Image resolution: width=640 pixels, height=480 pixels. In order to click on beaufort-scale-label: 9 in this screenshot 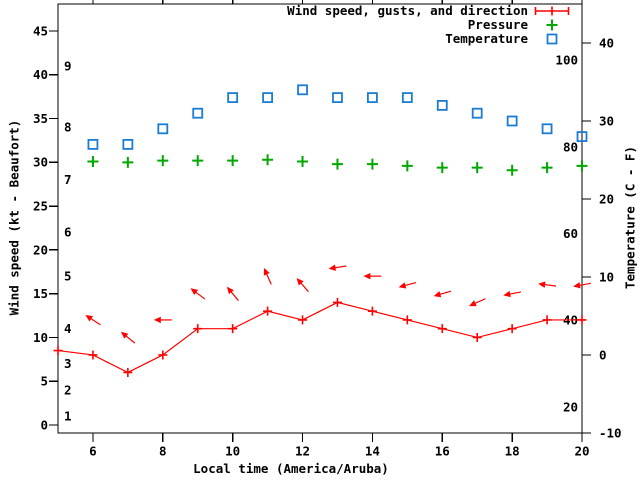, I will do `click(68, 65)`.